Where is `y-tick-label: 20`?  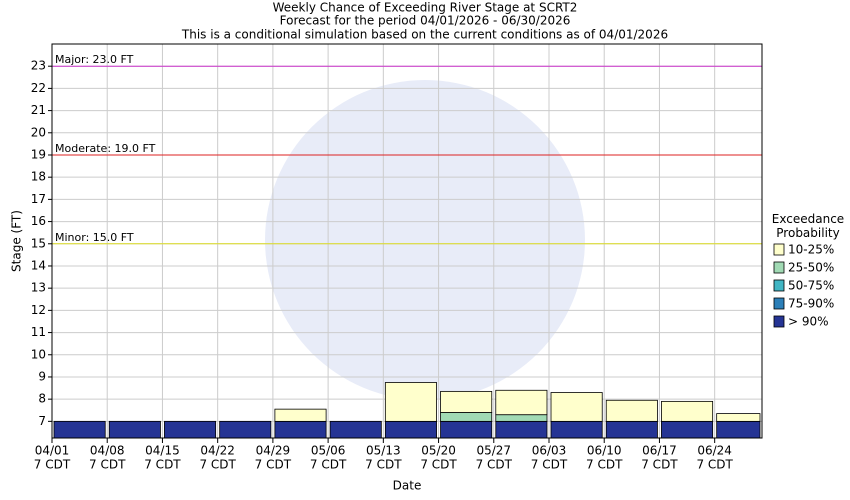 y-tick-label: 20 is located at coordinates (38, 132).